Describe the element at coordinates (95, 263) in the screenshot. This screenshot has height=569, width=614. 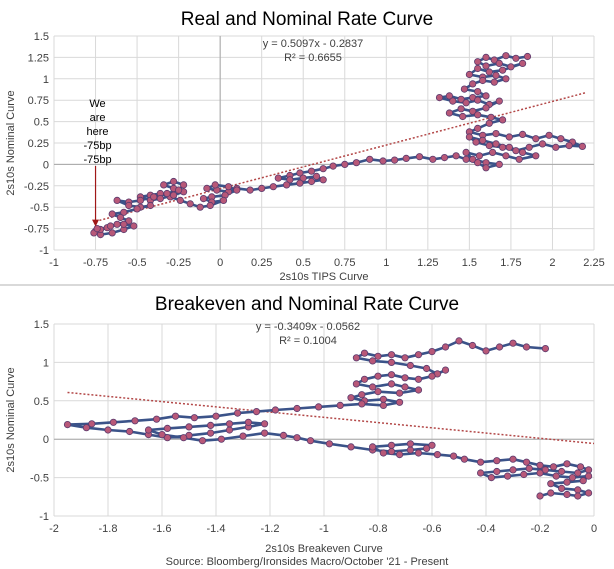
I see `x-tick-label: -0.75` at that location.